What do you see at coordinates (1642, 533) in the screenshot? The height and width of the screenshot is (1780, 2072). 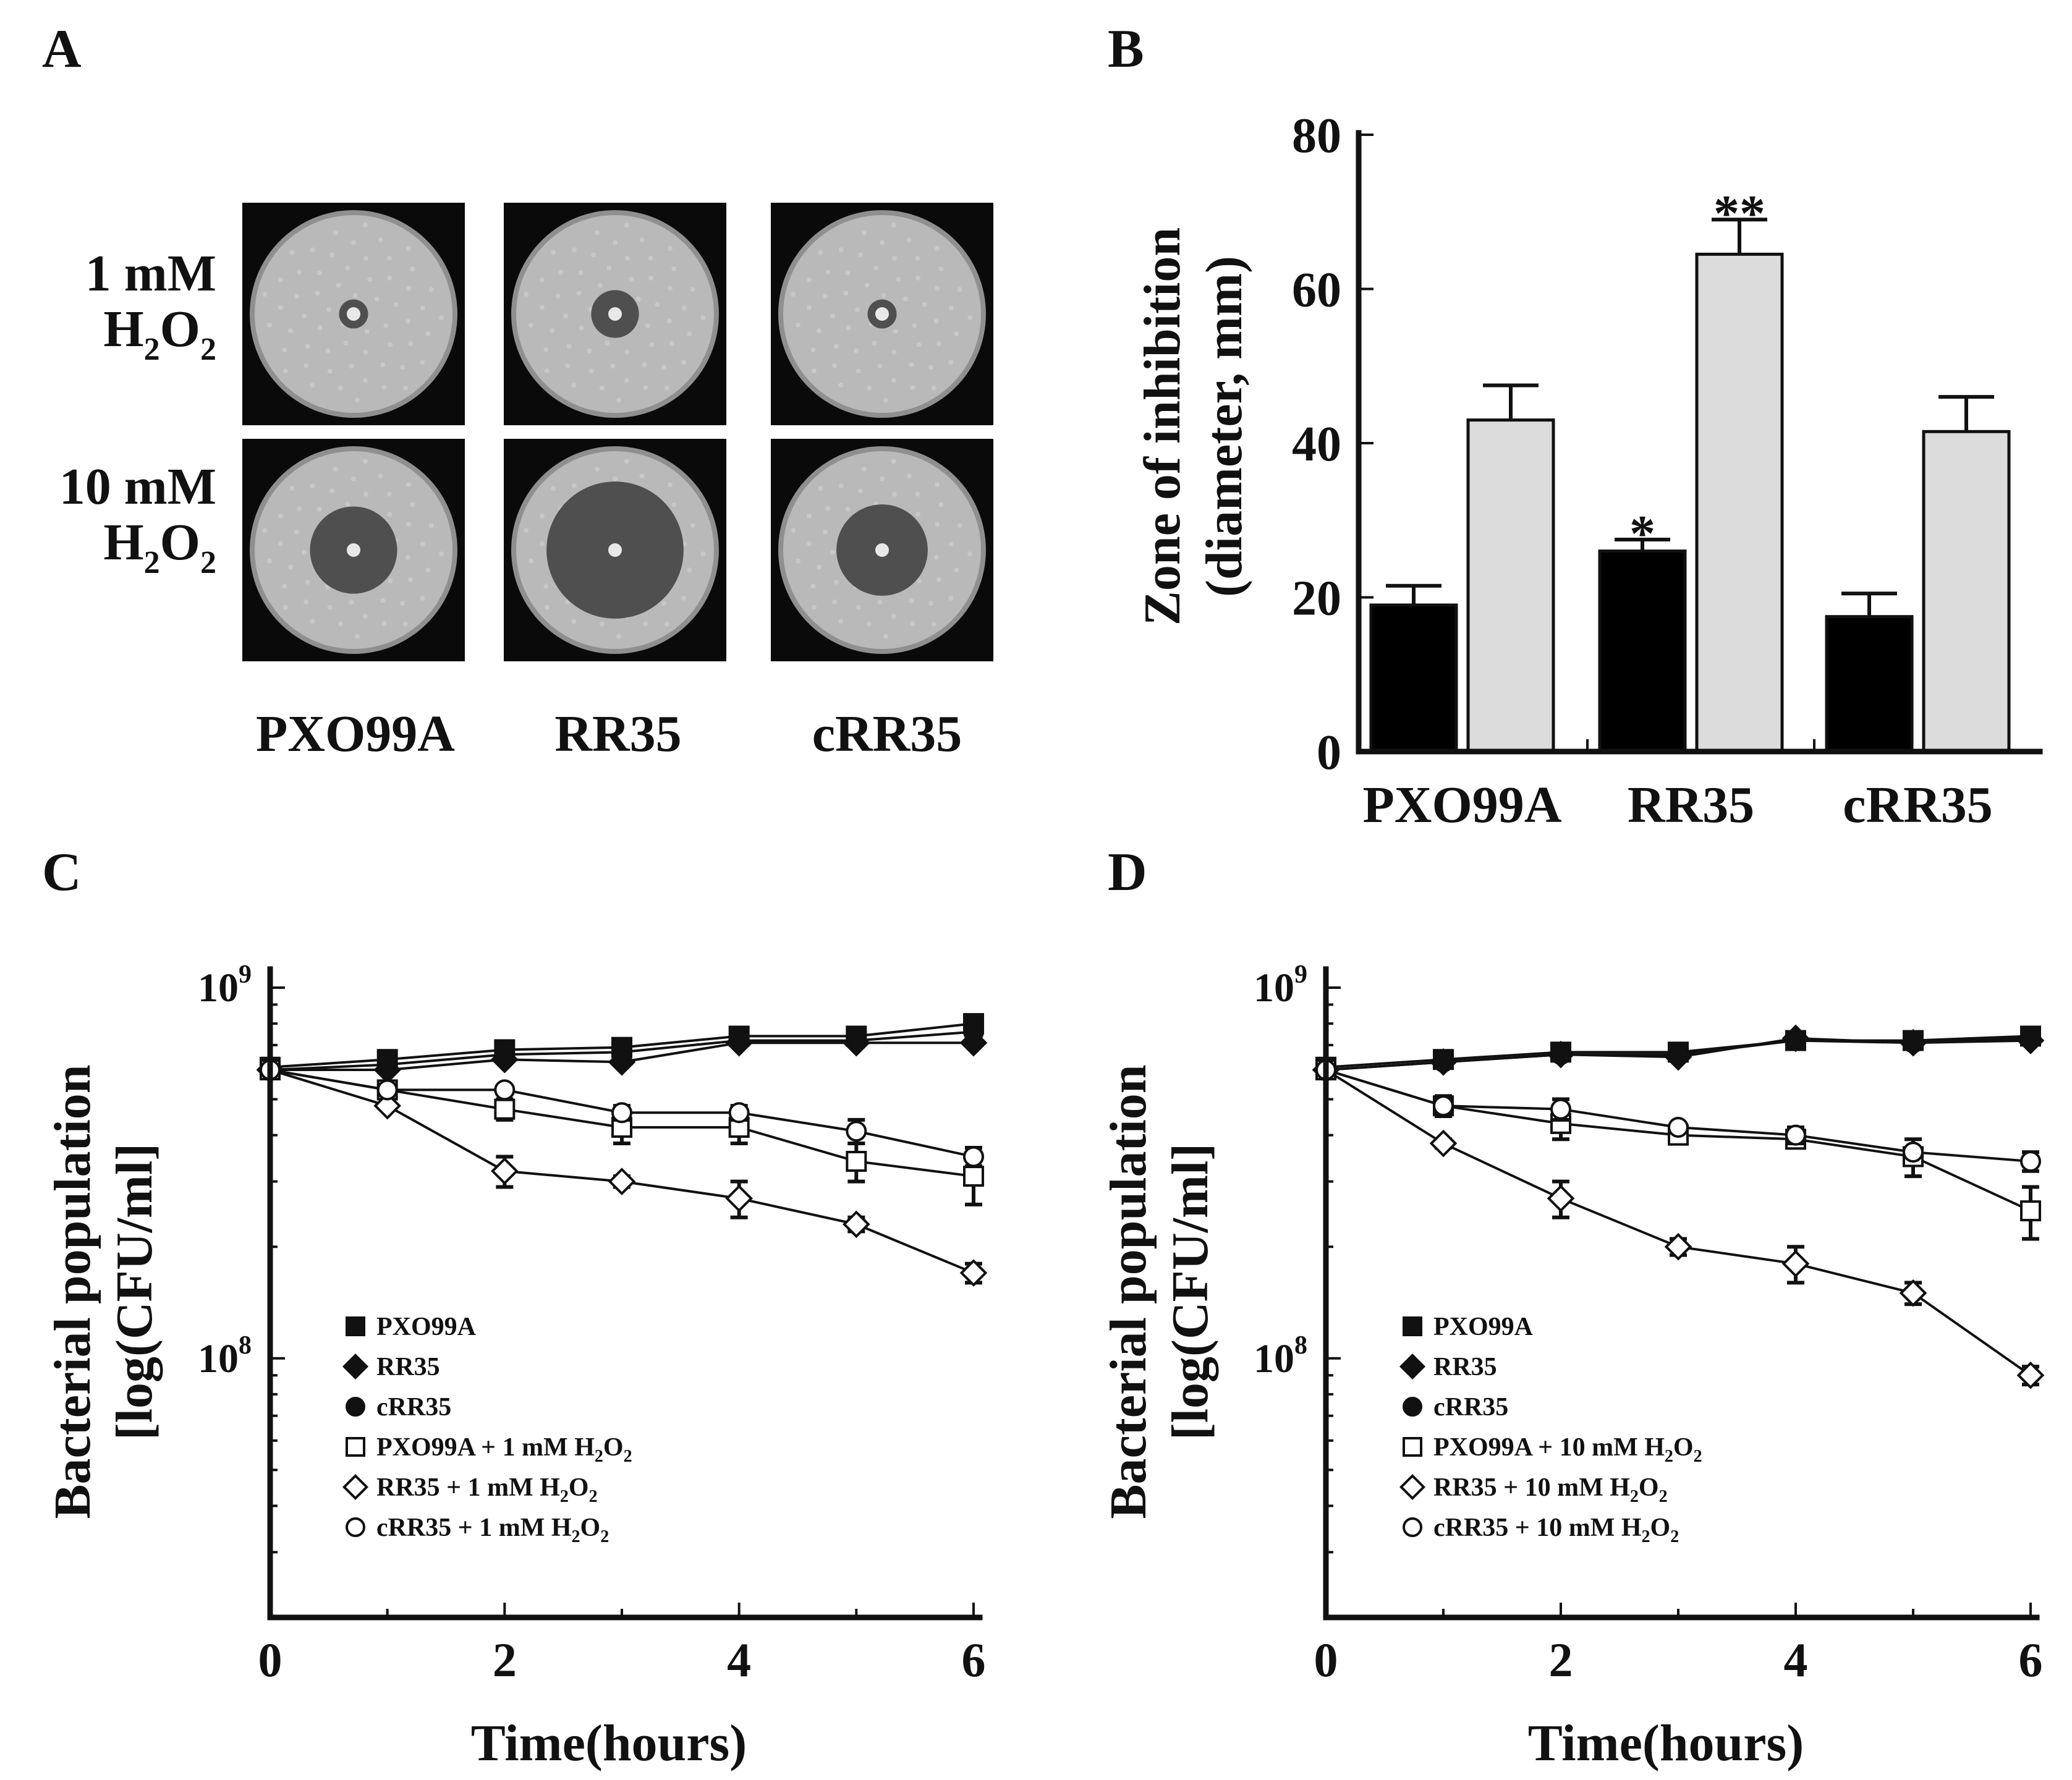 I see `significance-rr35-0: *` at bounding box center [1642, 533].